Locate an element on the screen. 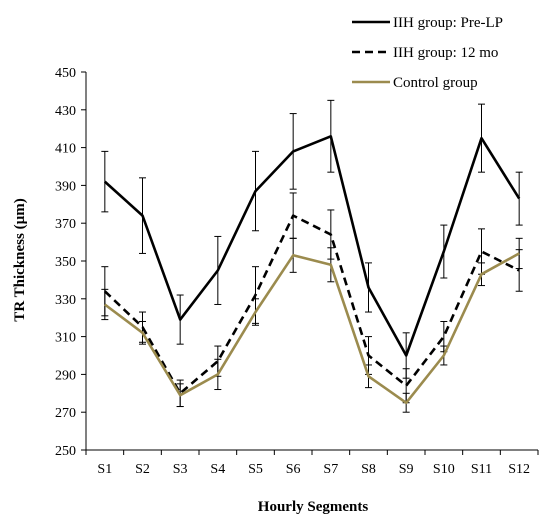  x-tick-label: S4 is located at coordinates (217, 469).